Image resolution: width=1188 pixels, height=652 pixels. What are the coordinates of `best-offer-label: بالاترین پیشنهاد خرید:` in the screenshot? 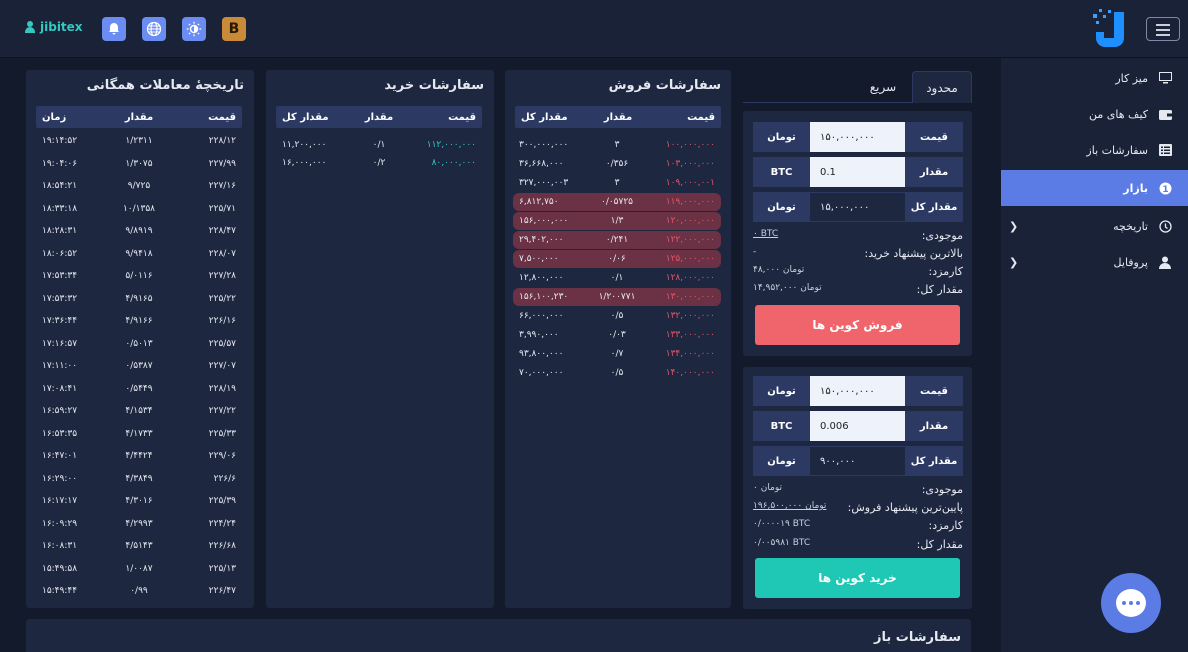 It's located at (914, 253).